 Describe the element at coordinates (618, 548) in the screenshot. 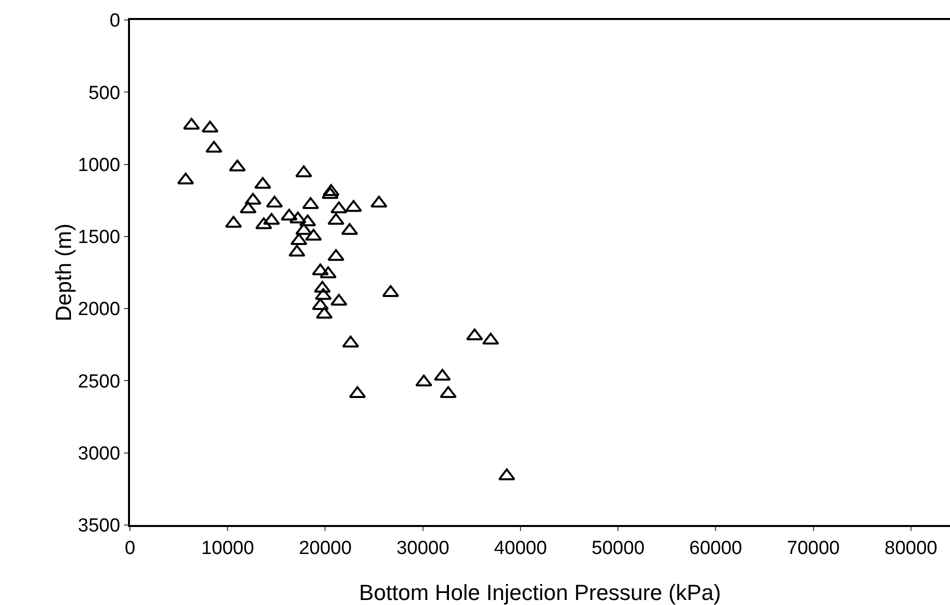

I see `x-tick-label: 50000` at that location.